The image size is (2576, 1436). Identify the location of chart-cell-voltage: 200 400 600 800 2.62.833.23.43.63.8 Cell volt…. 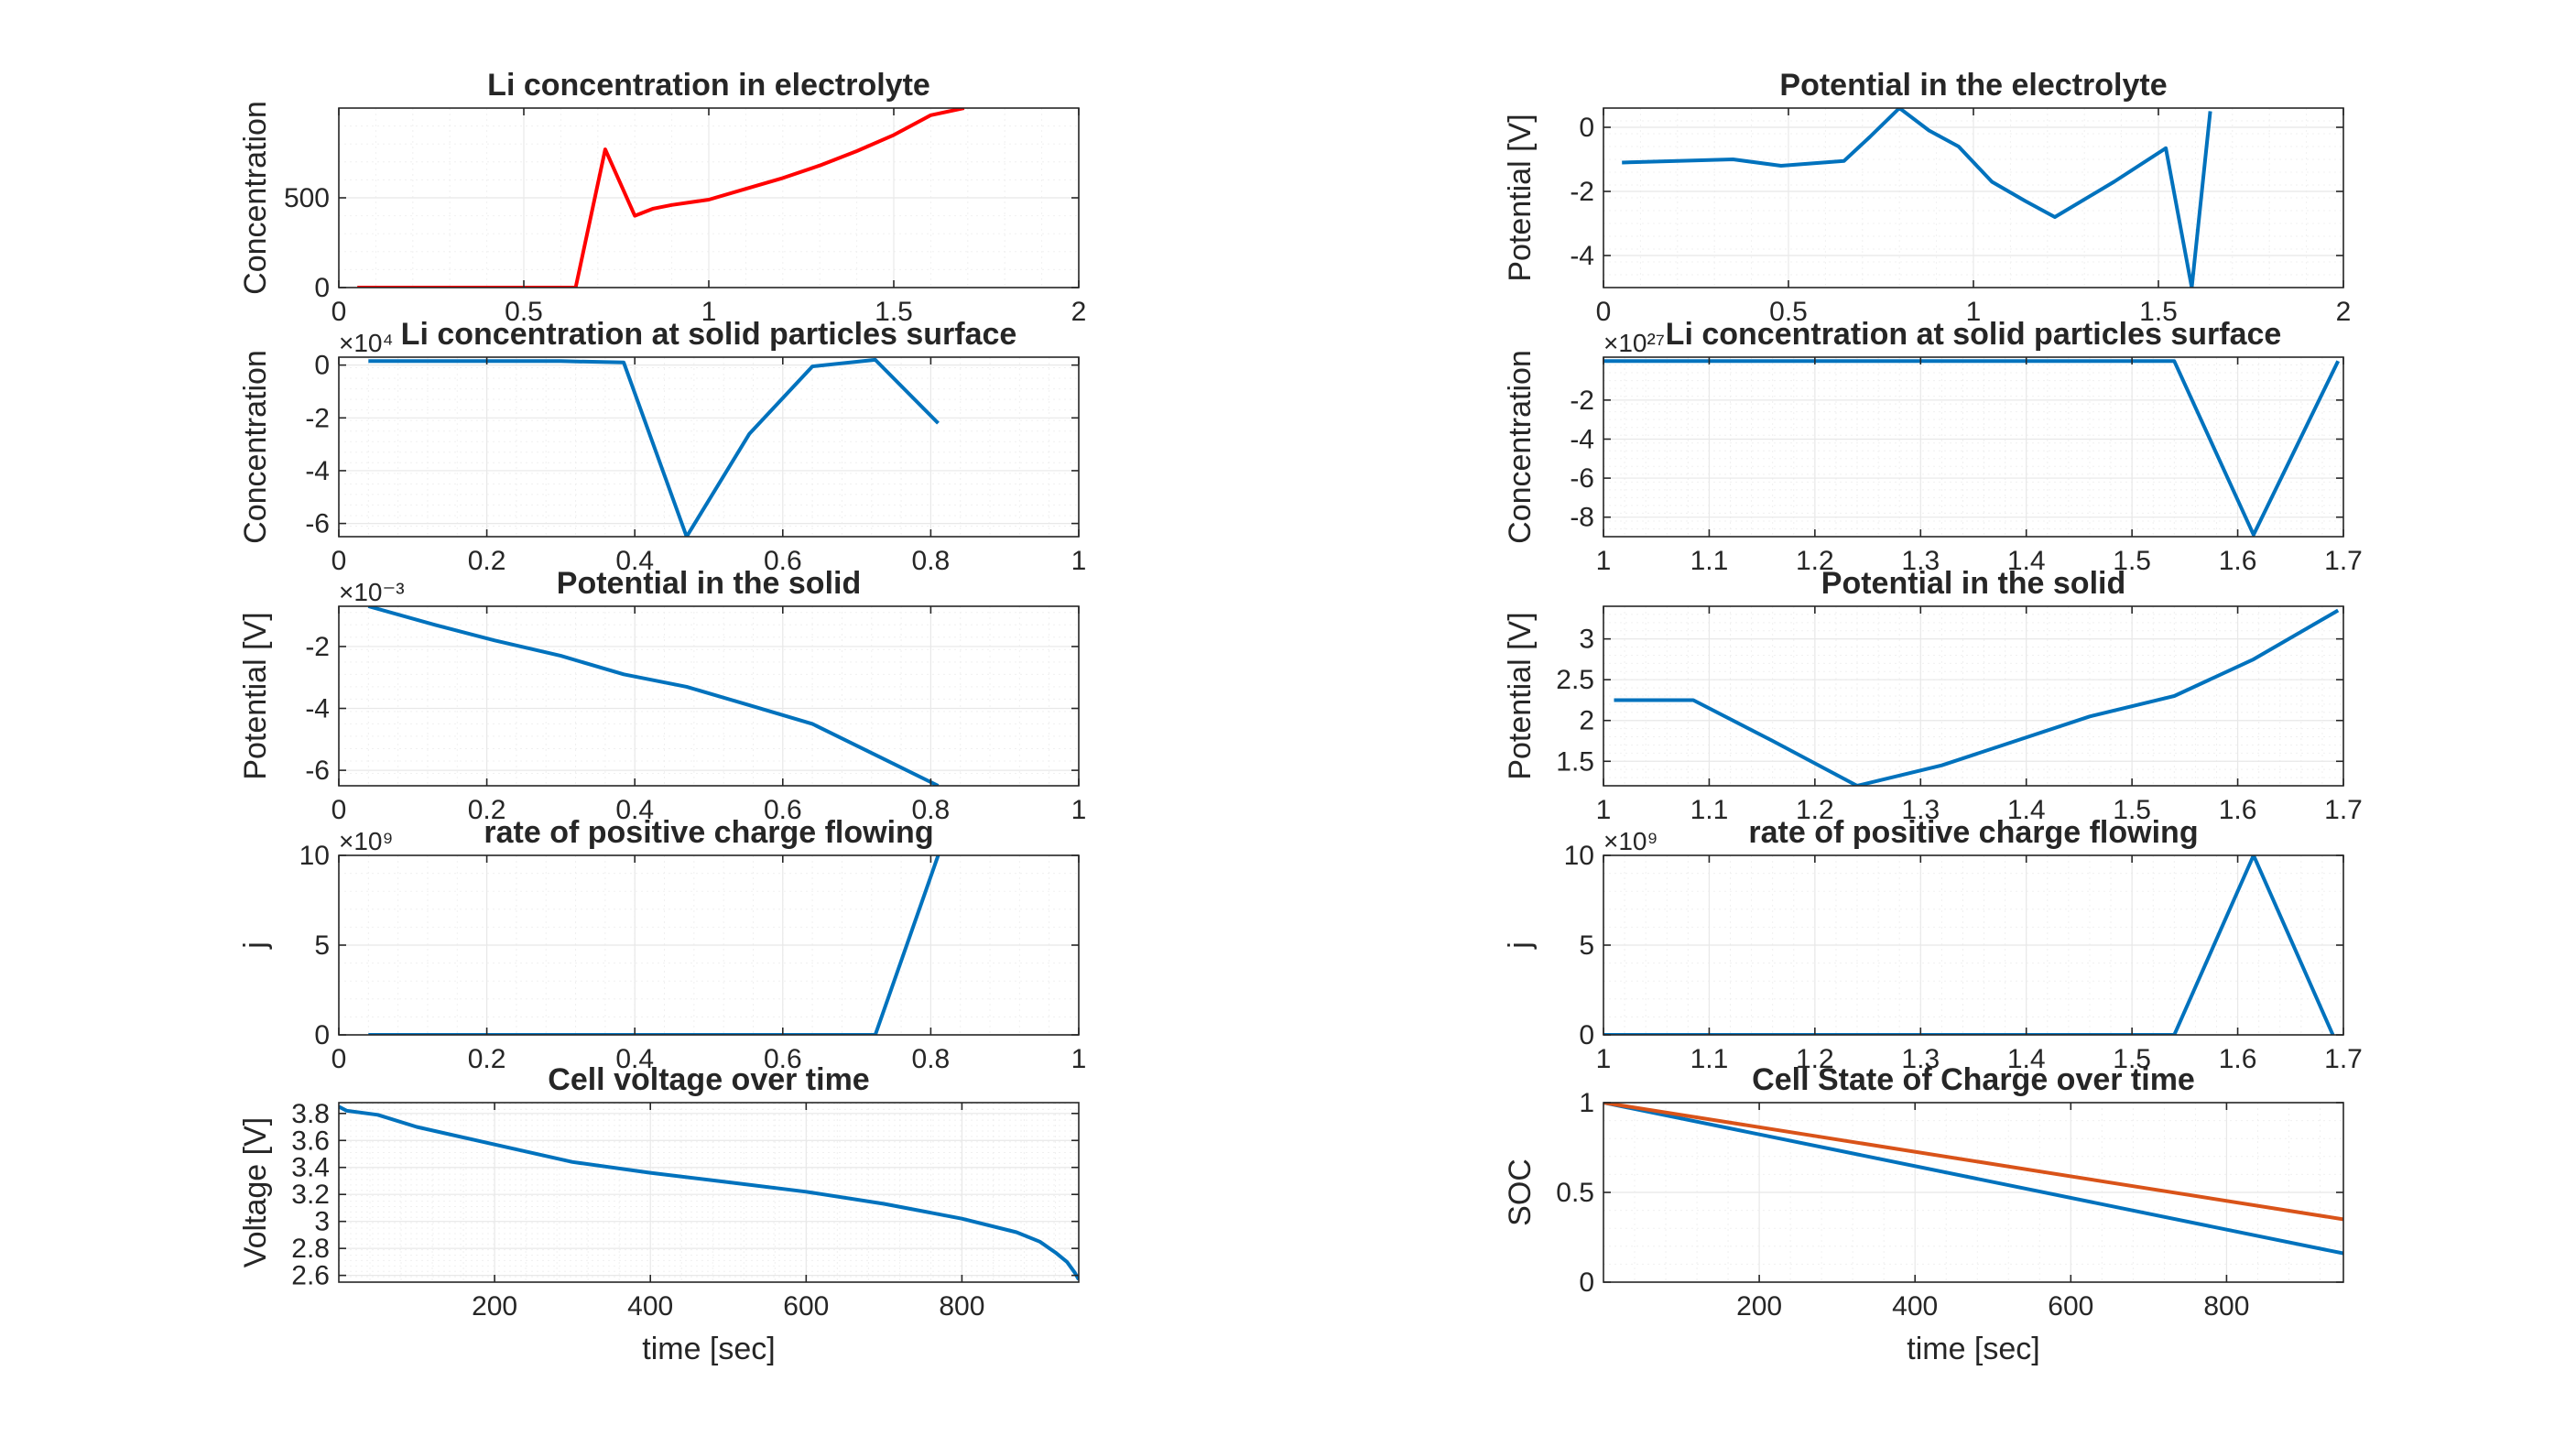
(659, 1214).